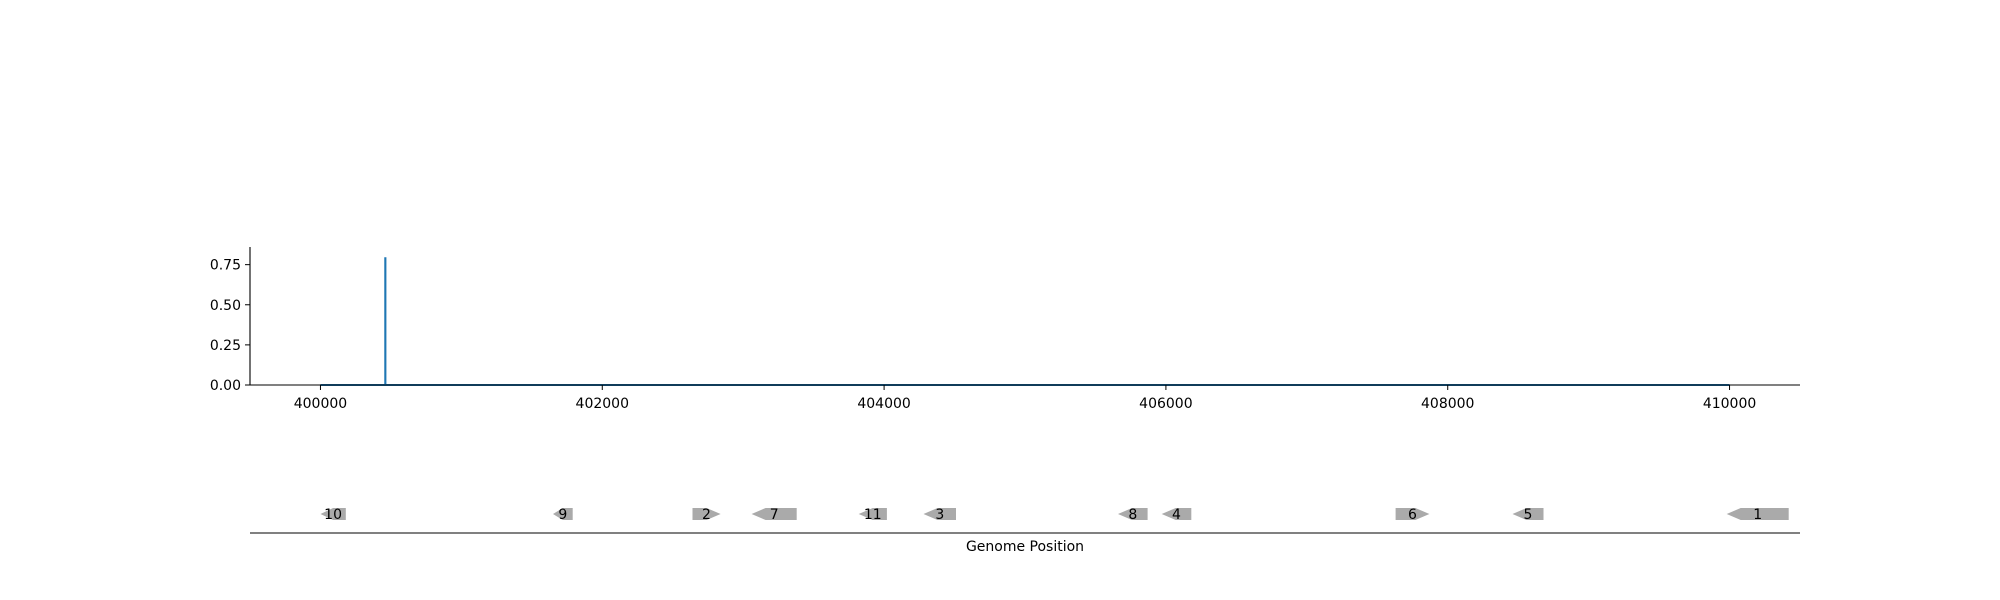 Image resolution: width=2000 pixels, height=600 pixels. What do you see at coordinates (1447, 404) in the screenshot?
I see `x-tick-label: 408000` at bounding box center [1447, 404].